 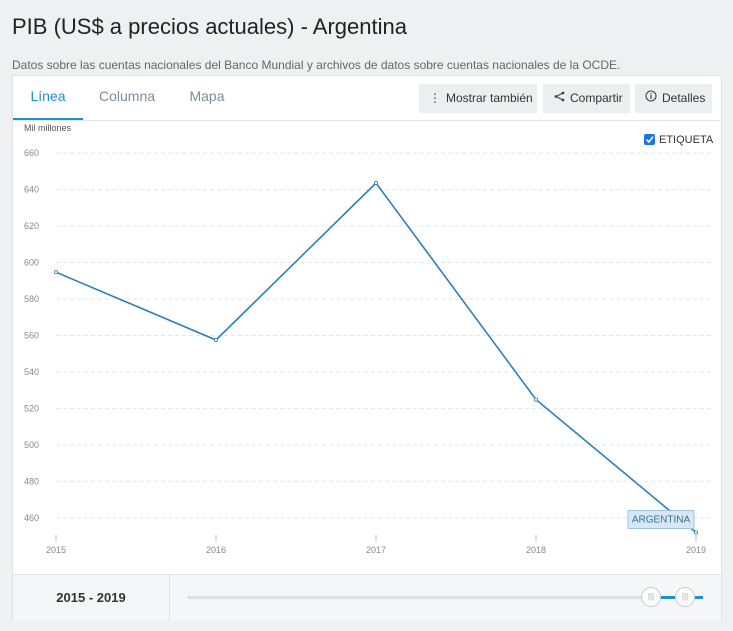 I want to click on y-axis-unit: Mil millones, so click(x=48, y=128).